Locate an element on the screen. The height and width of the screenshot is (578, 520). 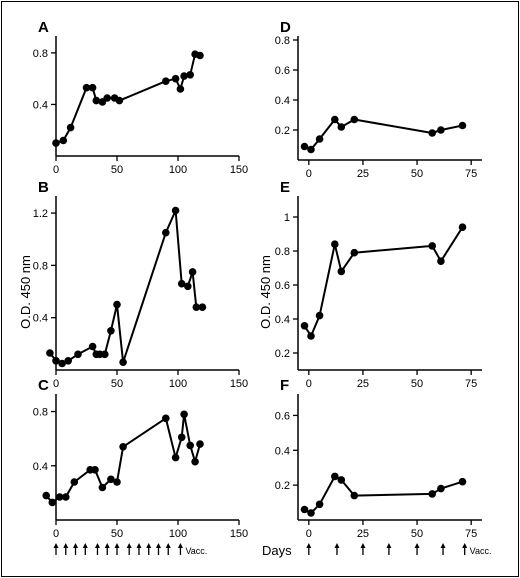
series-line-a is located at coordinates (128, 99).